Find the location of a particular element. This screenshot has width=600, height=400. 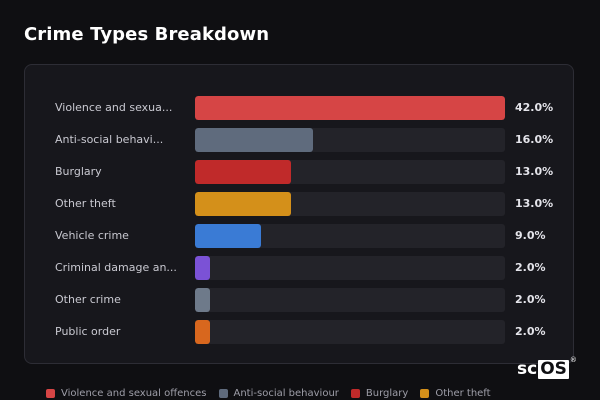

legend-item: Anti-social behaviour is located at coordinates (278, 393).